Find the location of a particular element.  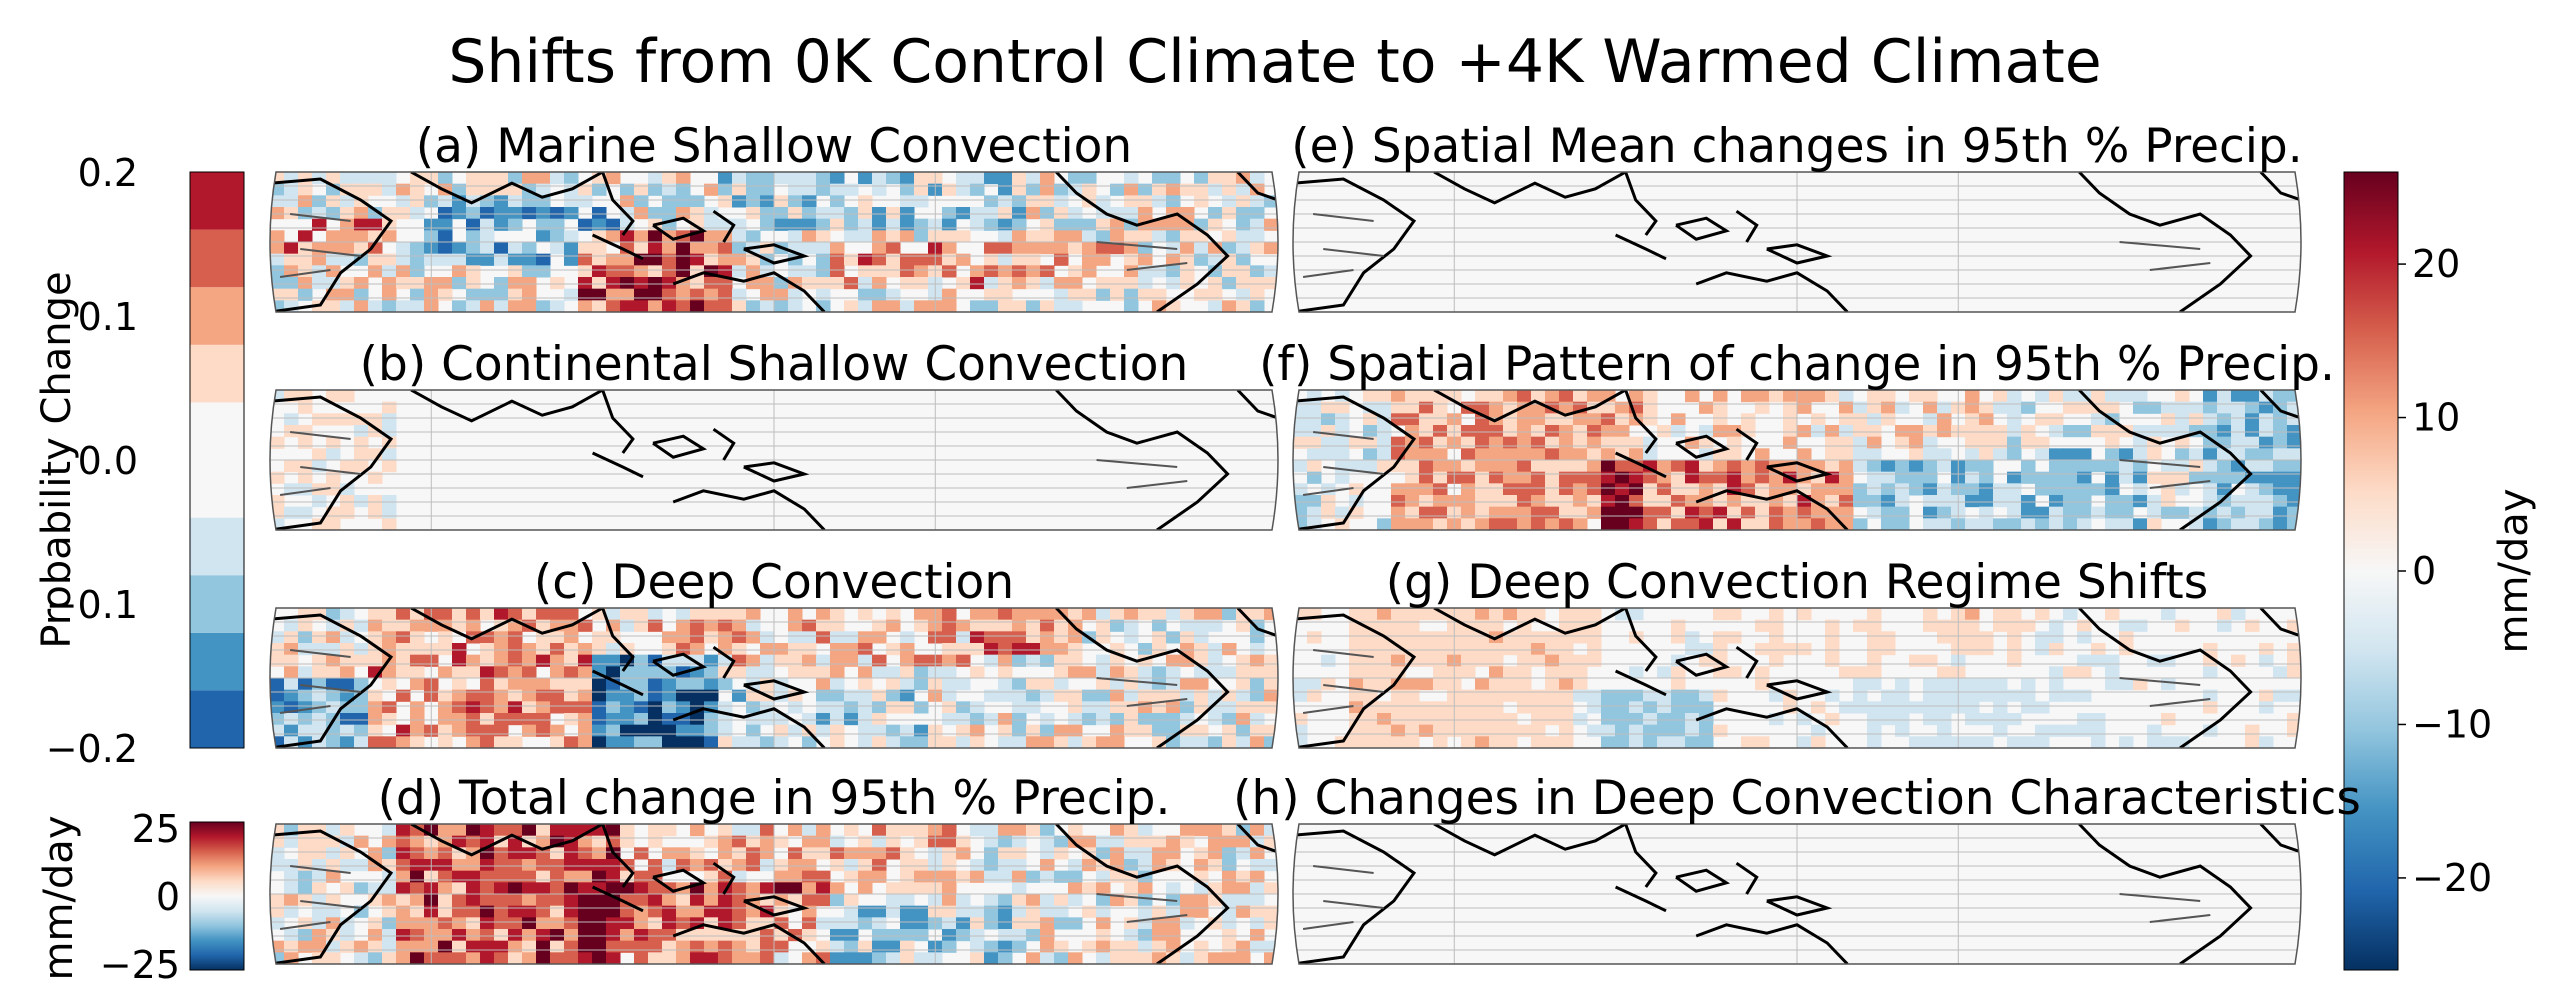

precip-colorbar-swatch is located at coordinates (2371, 571).